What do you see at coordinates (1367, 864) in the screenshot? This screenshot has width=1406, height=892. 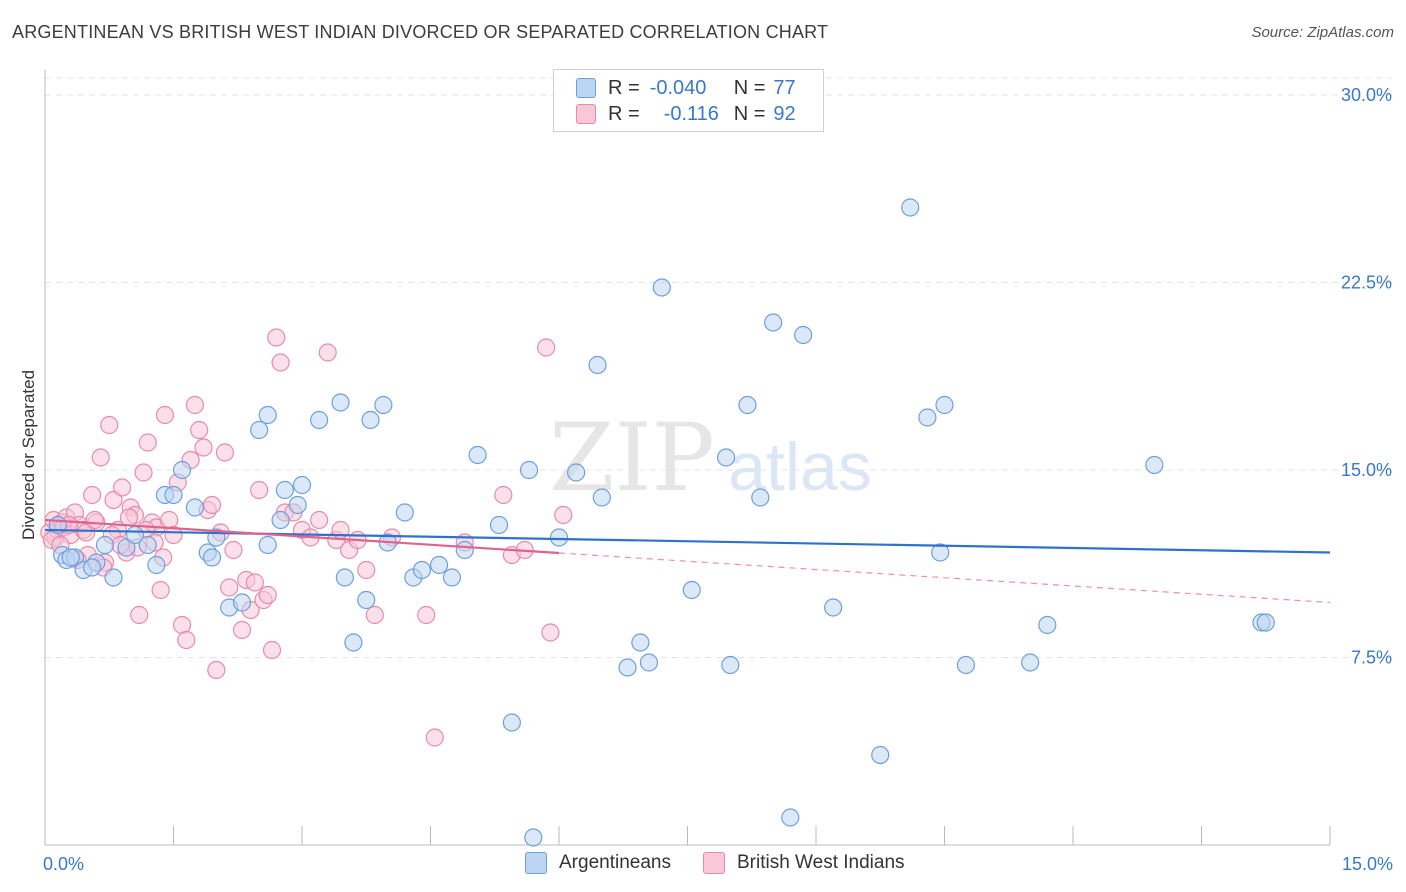 I see `x-tick-label: 15.0%` at bounding box center [1367, 864].